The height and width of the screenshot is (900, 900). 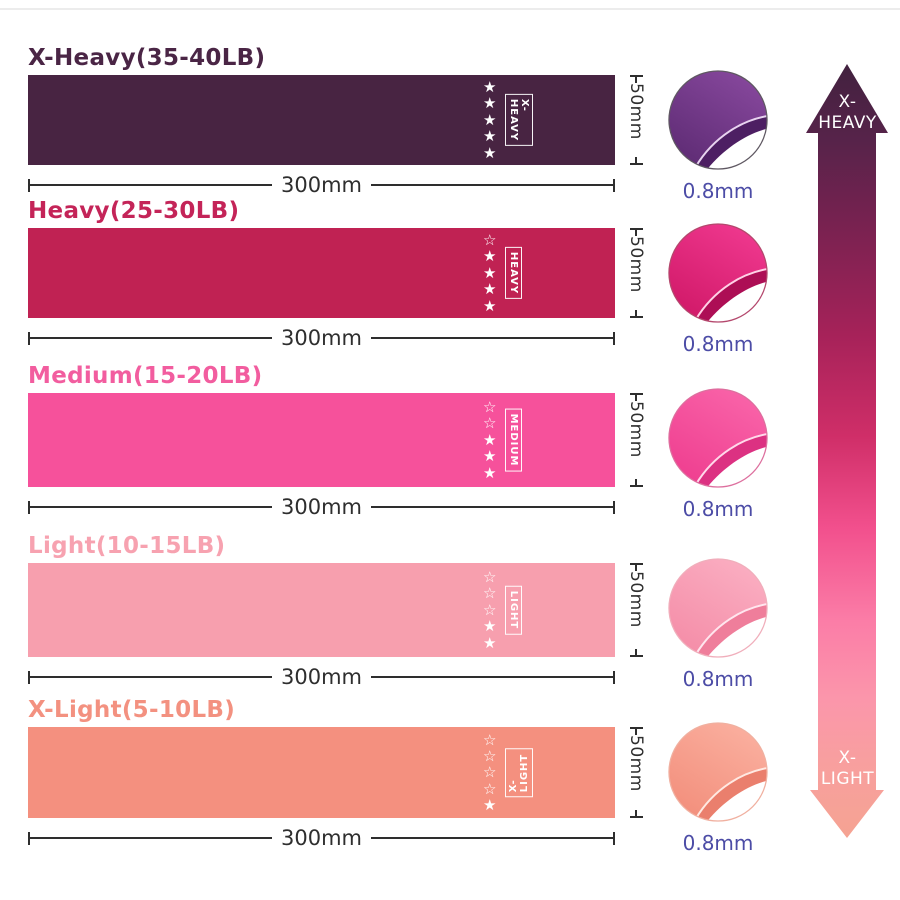 What do you see at coordinates (489, 610) in the screenshot?
I see `star-rating: ☆ ☆ ☆ ★ ★` at bounding box center [489, 610].